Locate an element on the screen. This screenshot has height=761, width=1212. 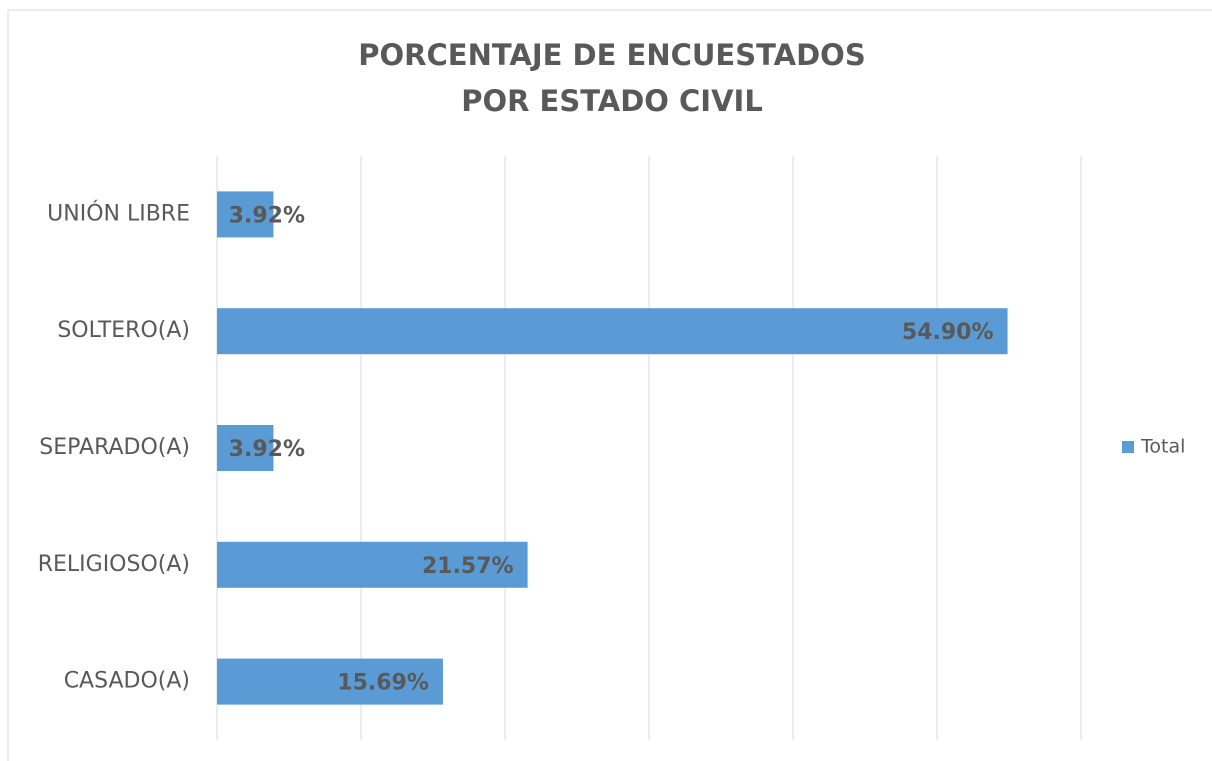
y-tick-label: CASADO(A) is located at coordinates (127, 681).